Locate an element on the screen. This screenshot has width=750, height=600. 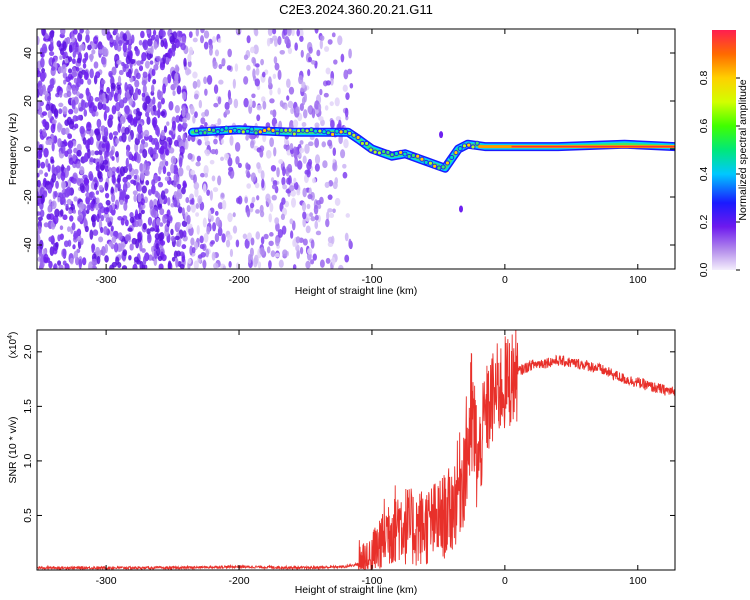
colorbar-tick-label: 0.6 is located at coordinates (704, 126).